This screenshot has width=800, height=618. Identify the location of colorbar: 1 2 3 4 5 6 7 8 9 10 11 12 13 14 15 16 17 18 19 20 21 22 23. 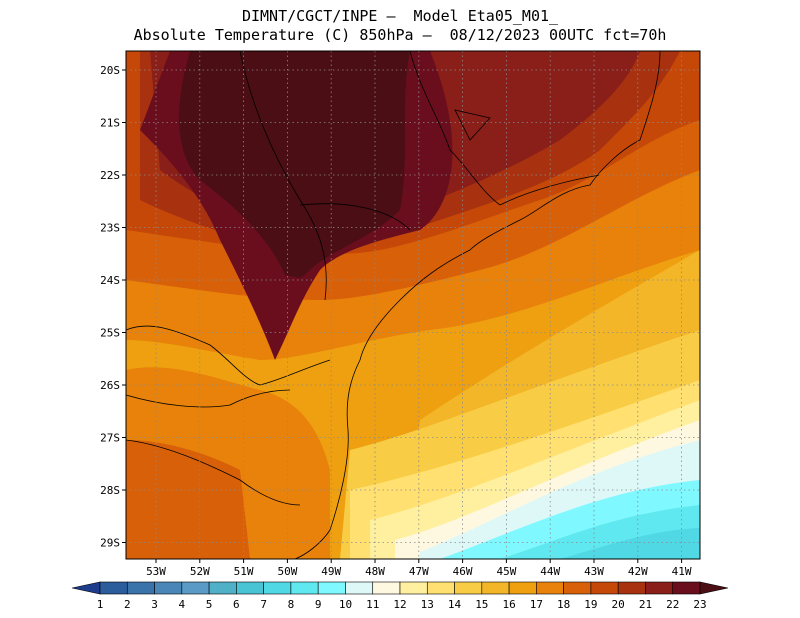
(400, 596).